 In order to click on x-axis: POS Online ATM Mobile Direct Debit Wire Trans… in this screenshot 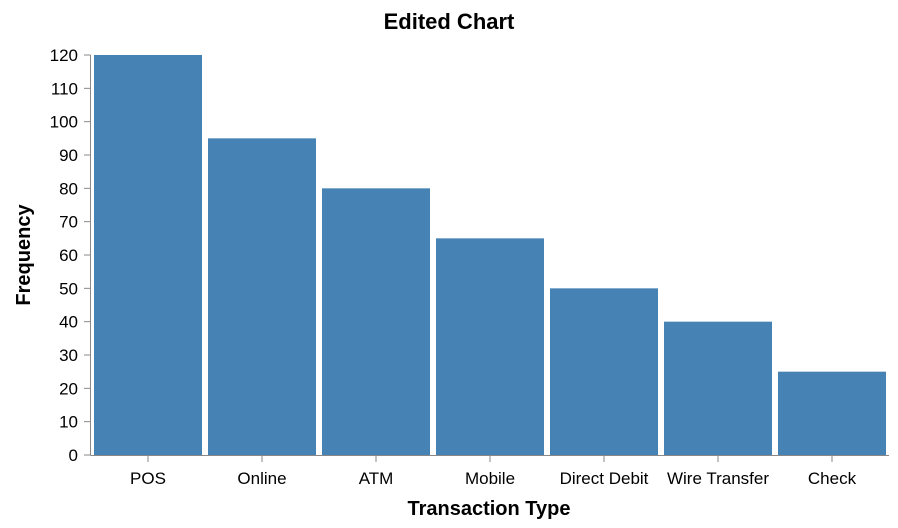, I will do `click(489, 471)`.